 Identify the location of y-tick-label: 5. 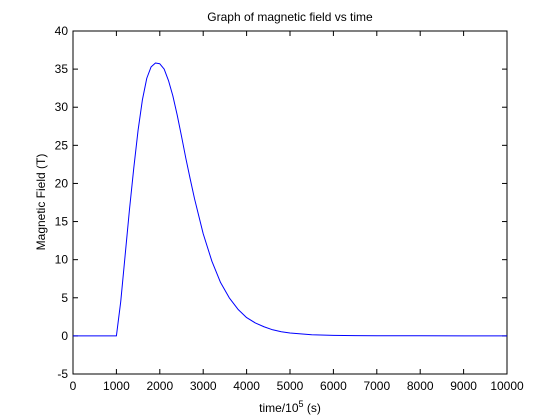
(64, 298).